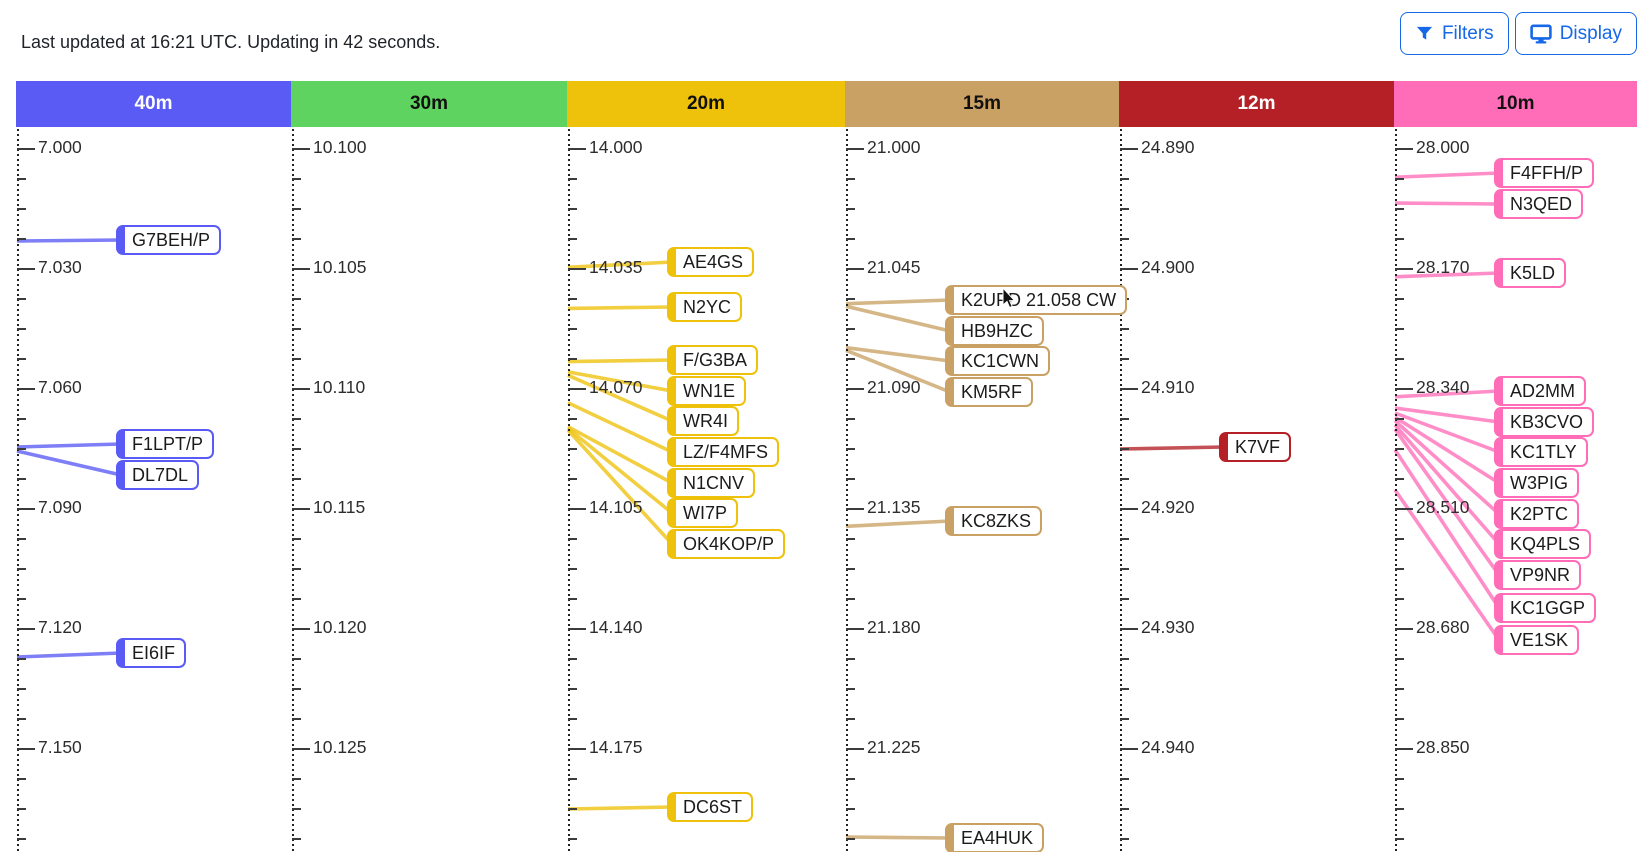  I want to click on spot-K2PTC: K2PTC, so click(1537, 514).